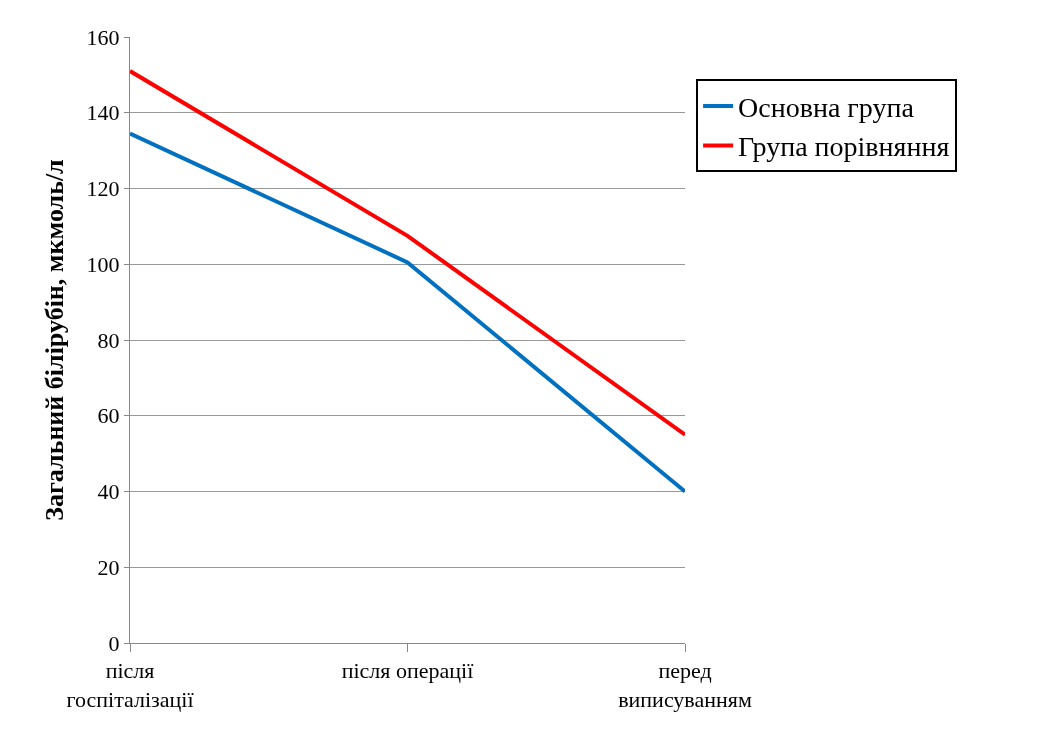 This screenshot has height=733, width=1045. Describe the element at coordinates (685, 685) in the screenshot. I see `x-tick-label: перед виписуванням` at that location.